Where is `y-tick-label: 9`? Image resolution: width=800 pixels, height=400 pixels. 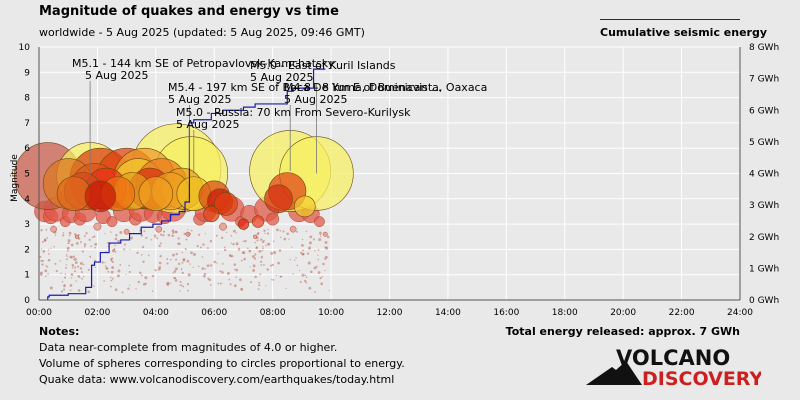
y-tick-label: 9 is located at coordinates (27, 73).